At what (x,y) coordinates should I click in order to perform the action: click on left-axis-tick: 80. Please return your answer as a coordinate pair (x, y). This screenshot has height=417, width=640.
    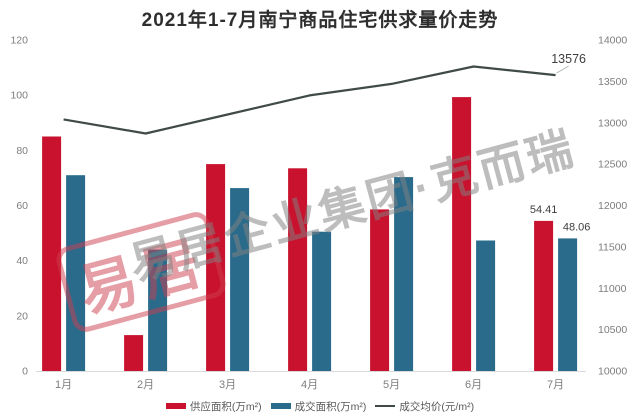
    Looking at the image, I should click on (22, 151).